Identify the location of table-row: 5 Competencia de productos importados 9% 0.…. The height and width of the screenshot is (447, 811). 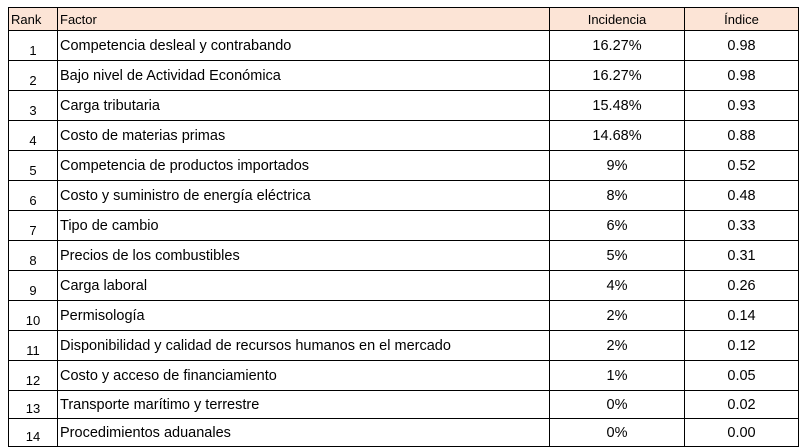
(403, 165).